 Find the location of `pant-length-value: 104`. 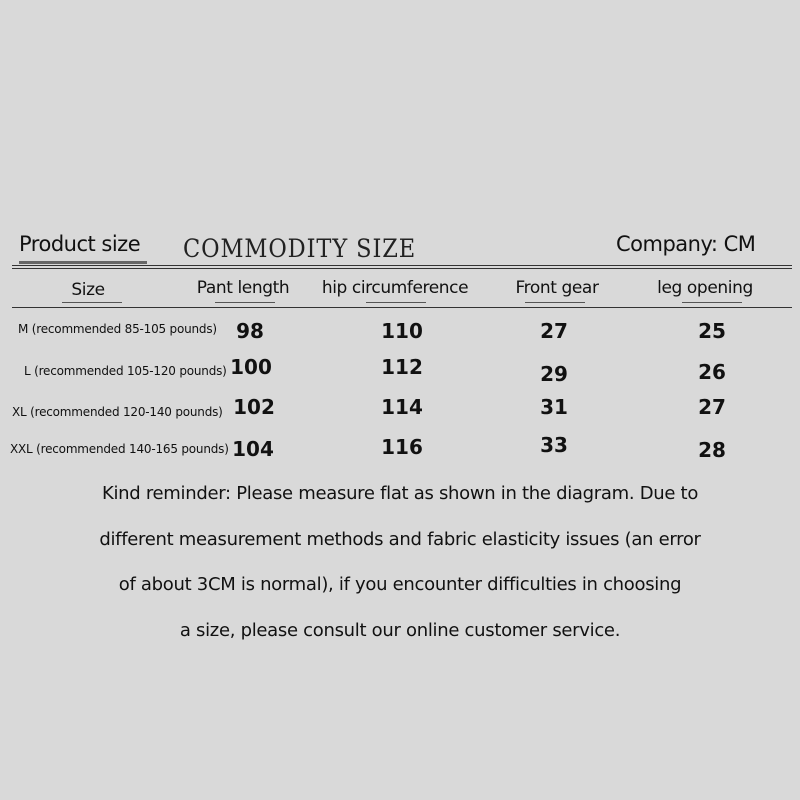

pant-length-value: 104 is located at coordinates (253, 449).